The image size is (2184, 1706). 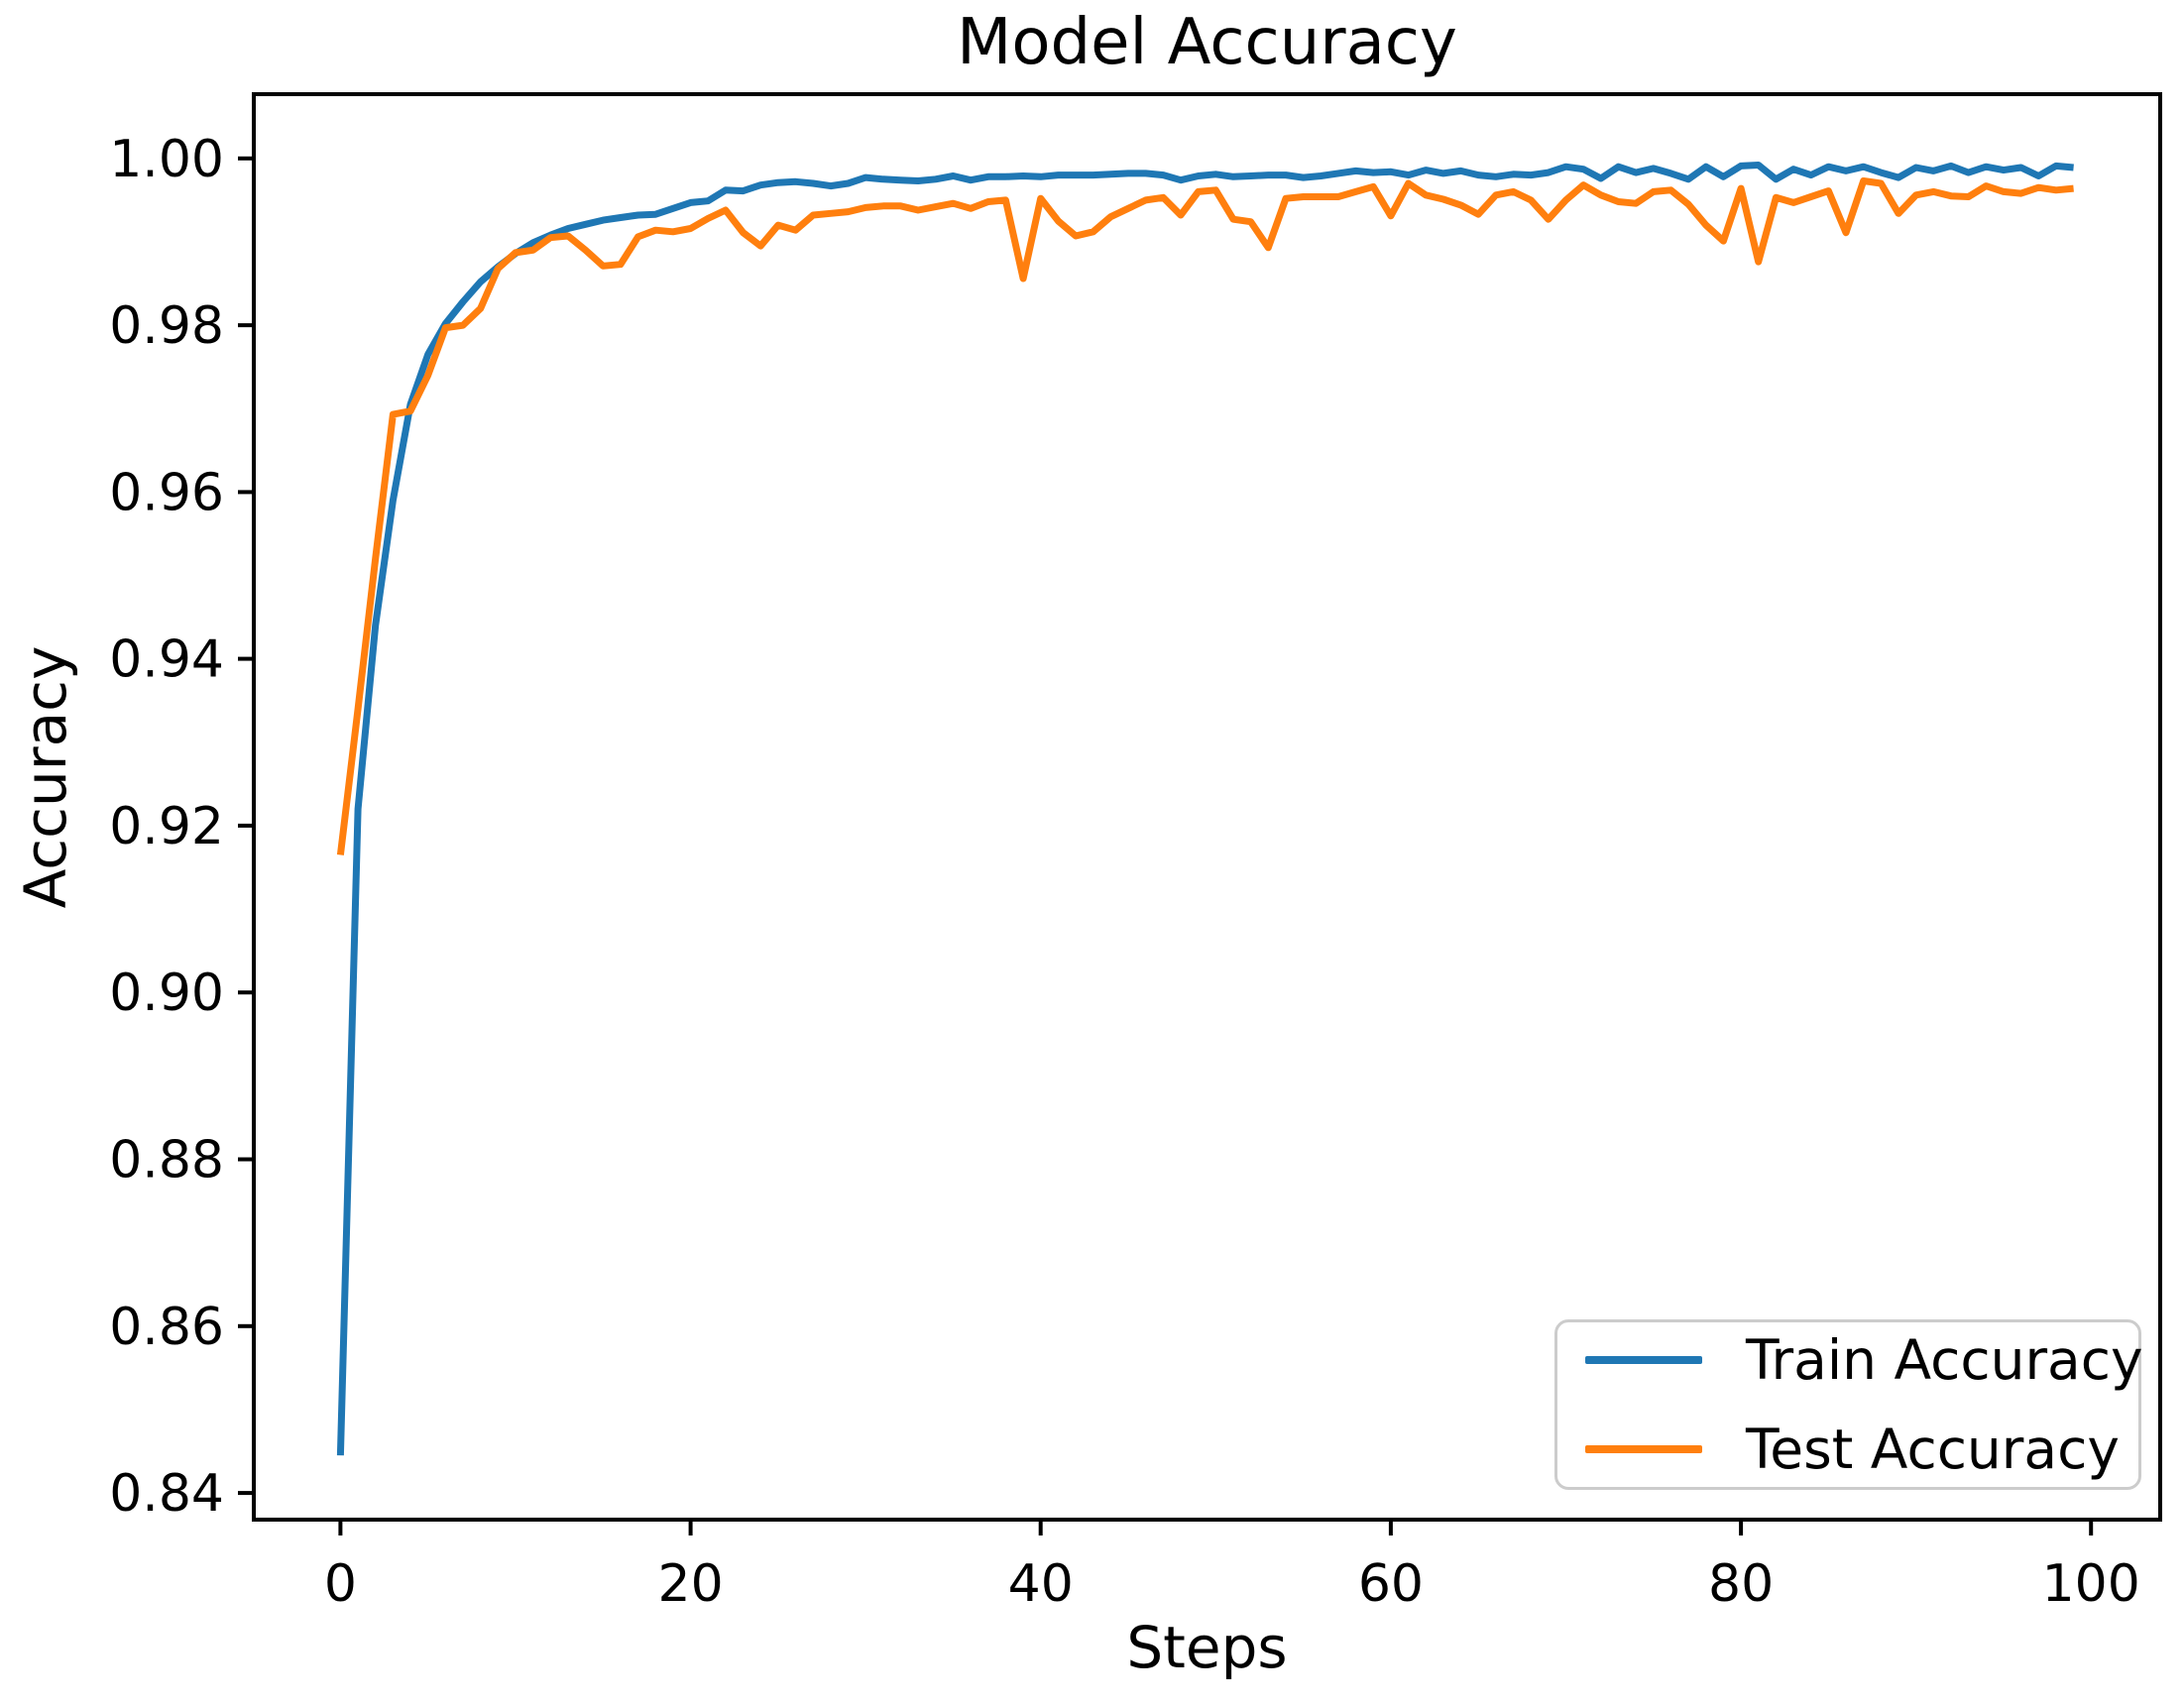 I want to click on x-tick-label: 40, so click(x=1041, y=1584).